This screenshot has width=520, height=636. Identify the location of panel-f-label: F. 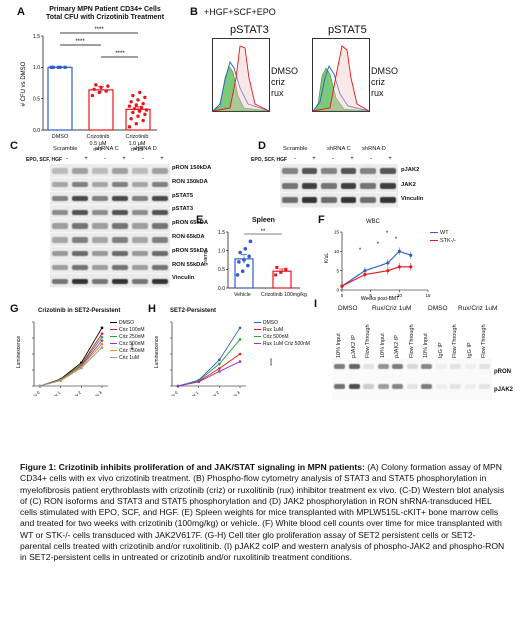
(321, 220).